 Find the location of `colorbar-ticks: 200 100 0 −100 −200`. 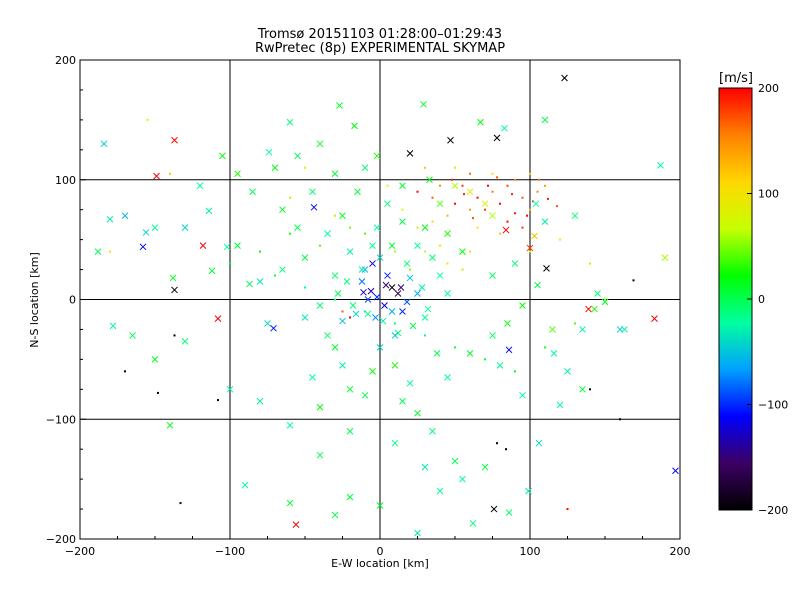

colorbar-ticks: 200 100 0 −100 −200 is located at coordinates (767, 299).